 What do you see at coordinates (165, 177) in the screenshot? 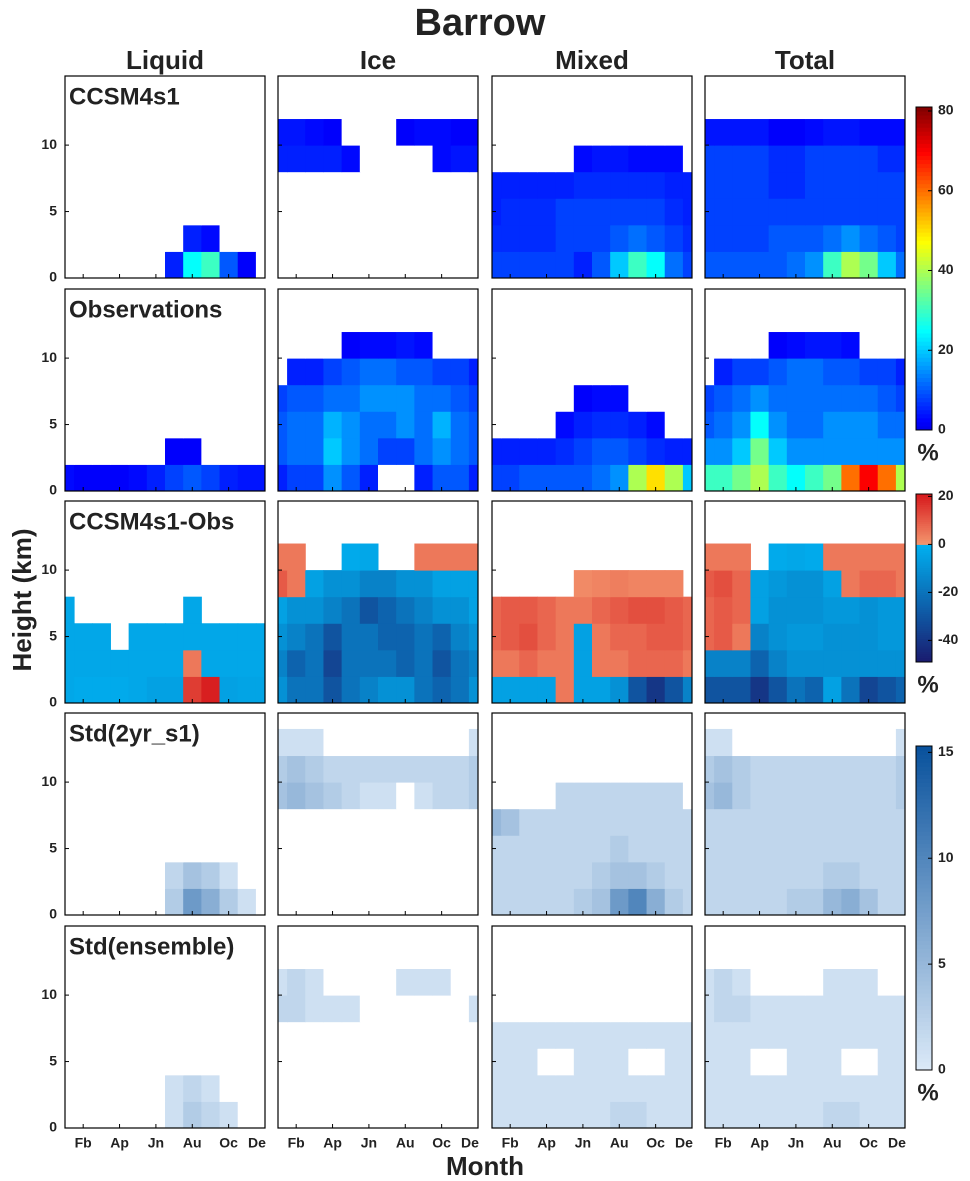
I see `panel-frame` at bounding box center [165, 177].